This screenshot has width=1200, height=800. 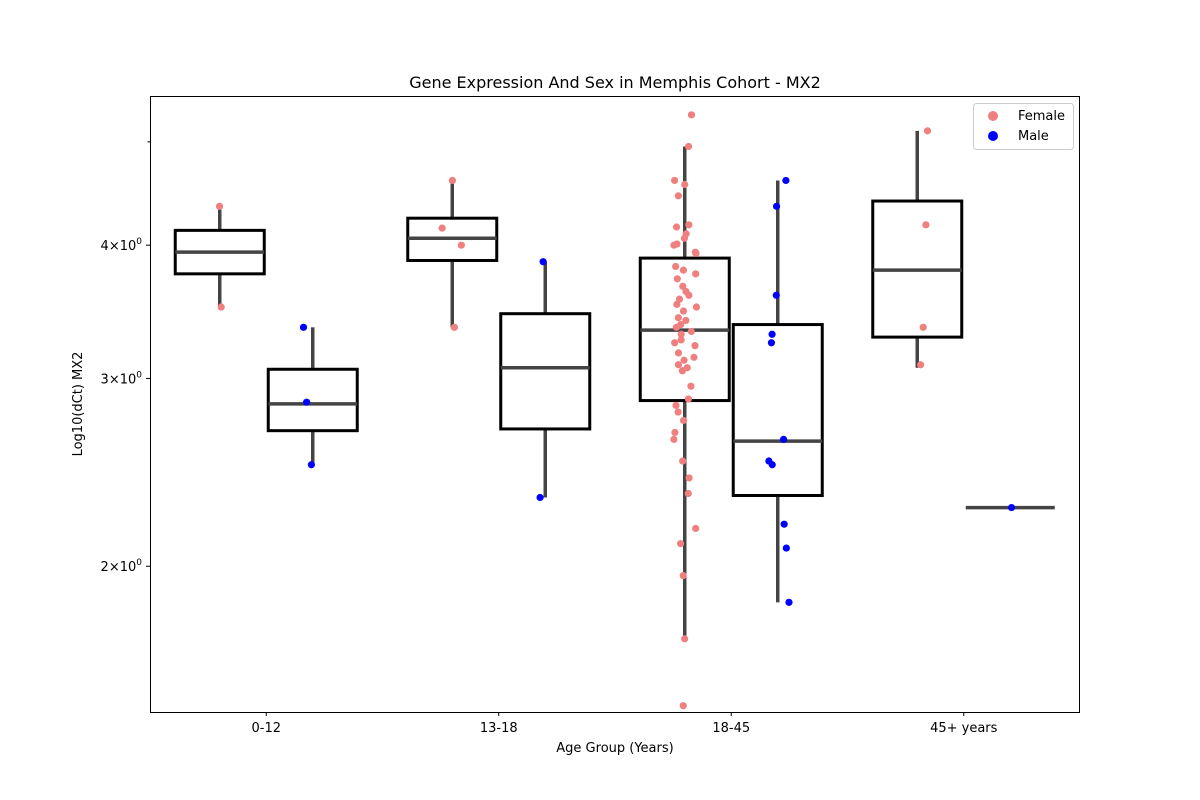 I want to click on x-tick-label-18-45: 18-45, so click(x=731, y=728).